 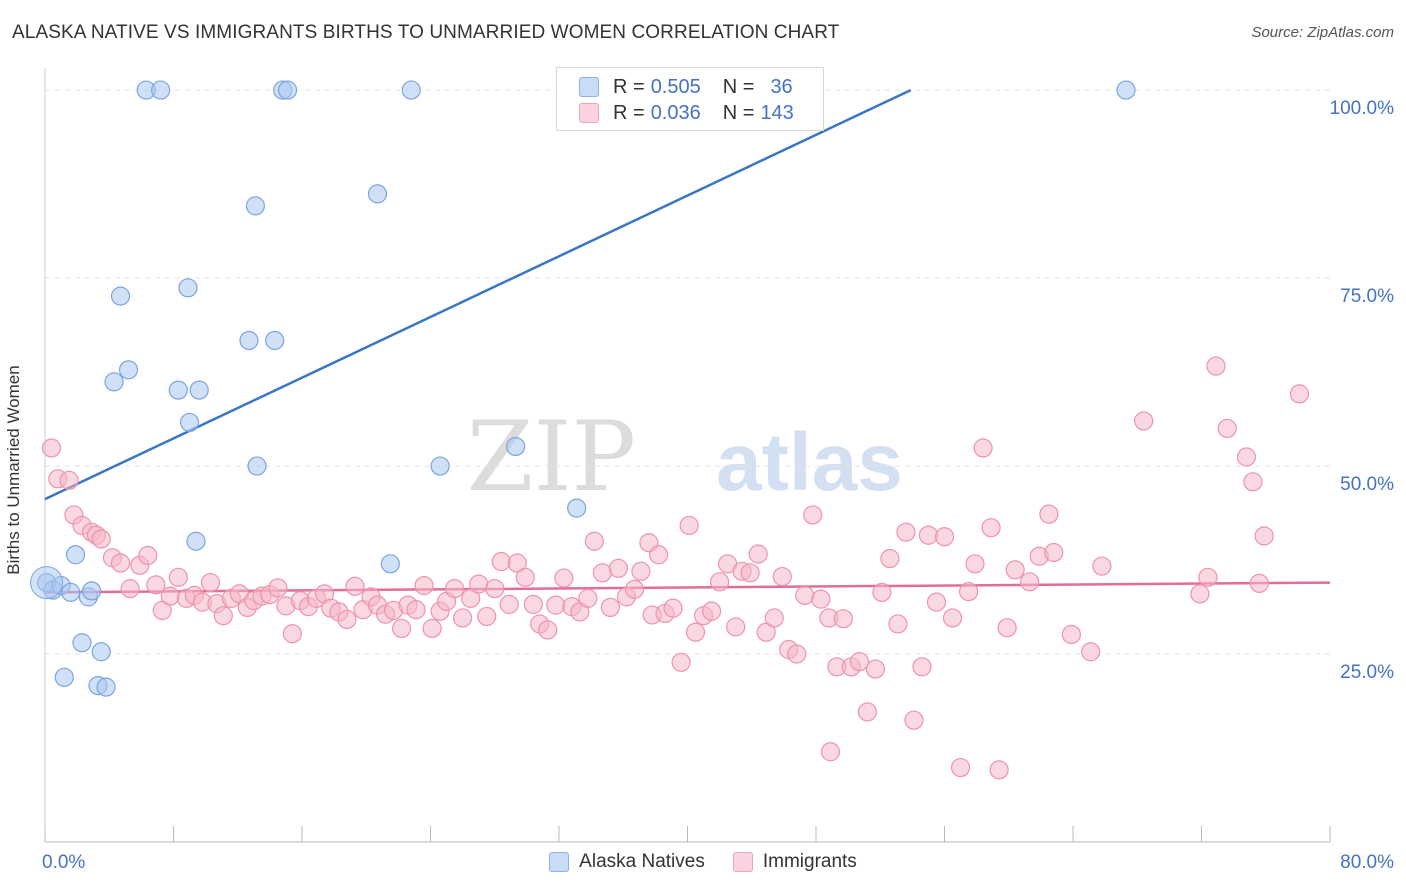 What do you see at coordinates (551, 457) in the screenshot?
I see `watermark-zip: ZIP` at bounding box center [551, 457].